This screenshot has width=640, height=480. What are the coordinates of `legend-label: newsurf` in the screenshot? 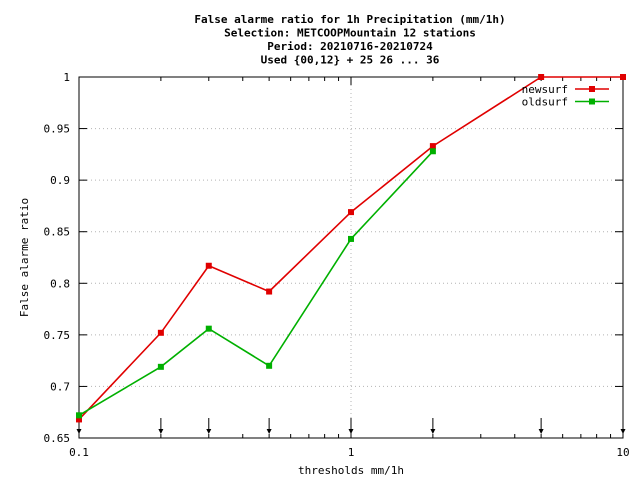 It's located at (545, 89).